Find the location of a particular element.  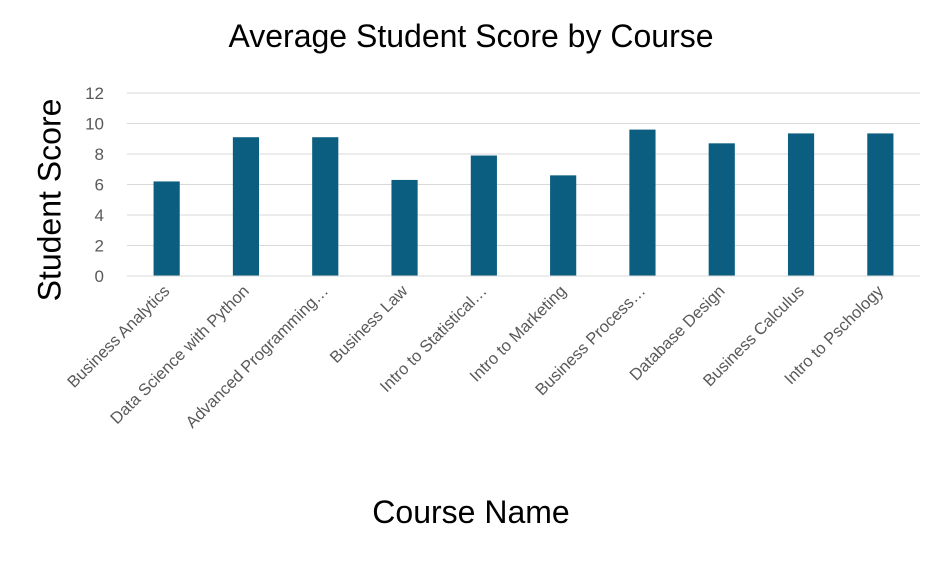

y-tick-label: 12 is located at coordinates (94, 93).